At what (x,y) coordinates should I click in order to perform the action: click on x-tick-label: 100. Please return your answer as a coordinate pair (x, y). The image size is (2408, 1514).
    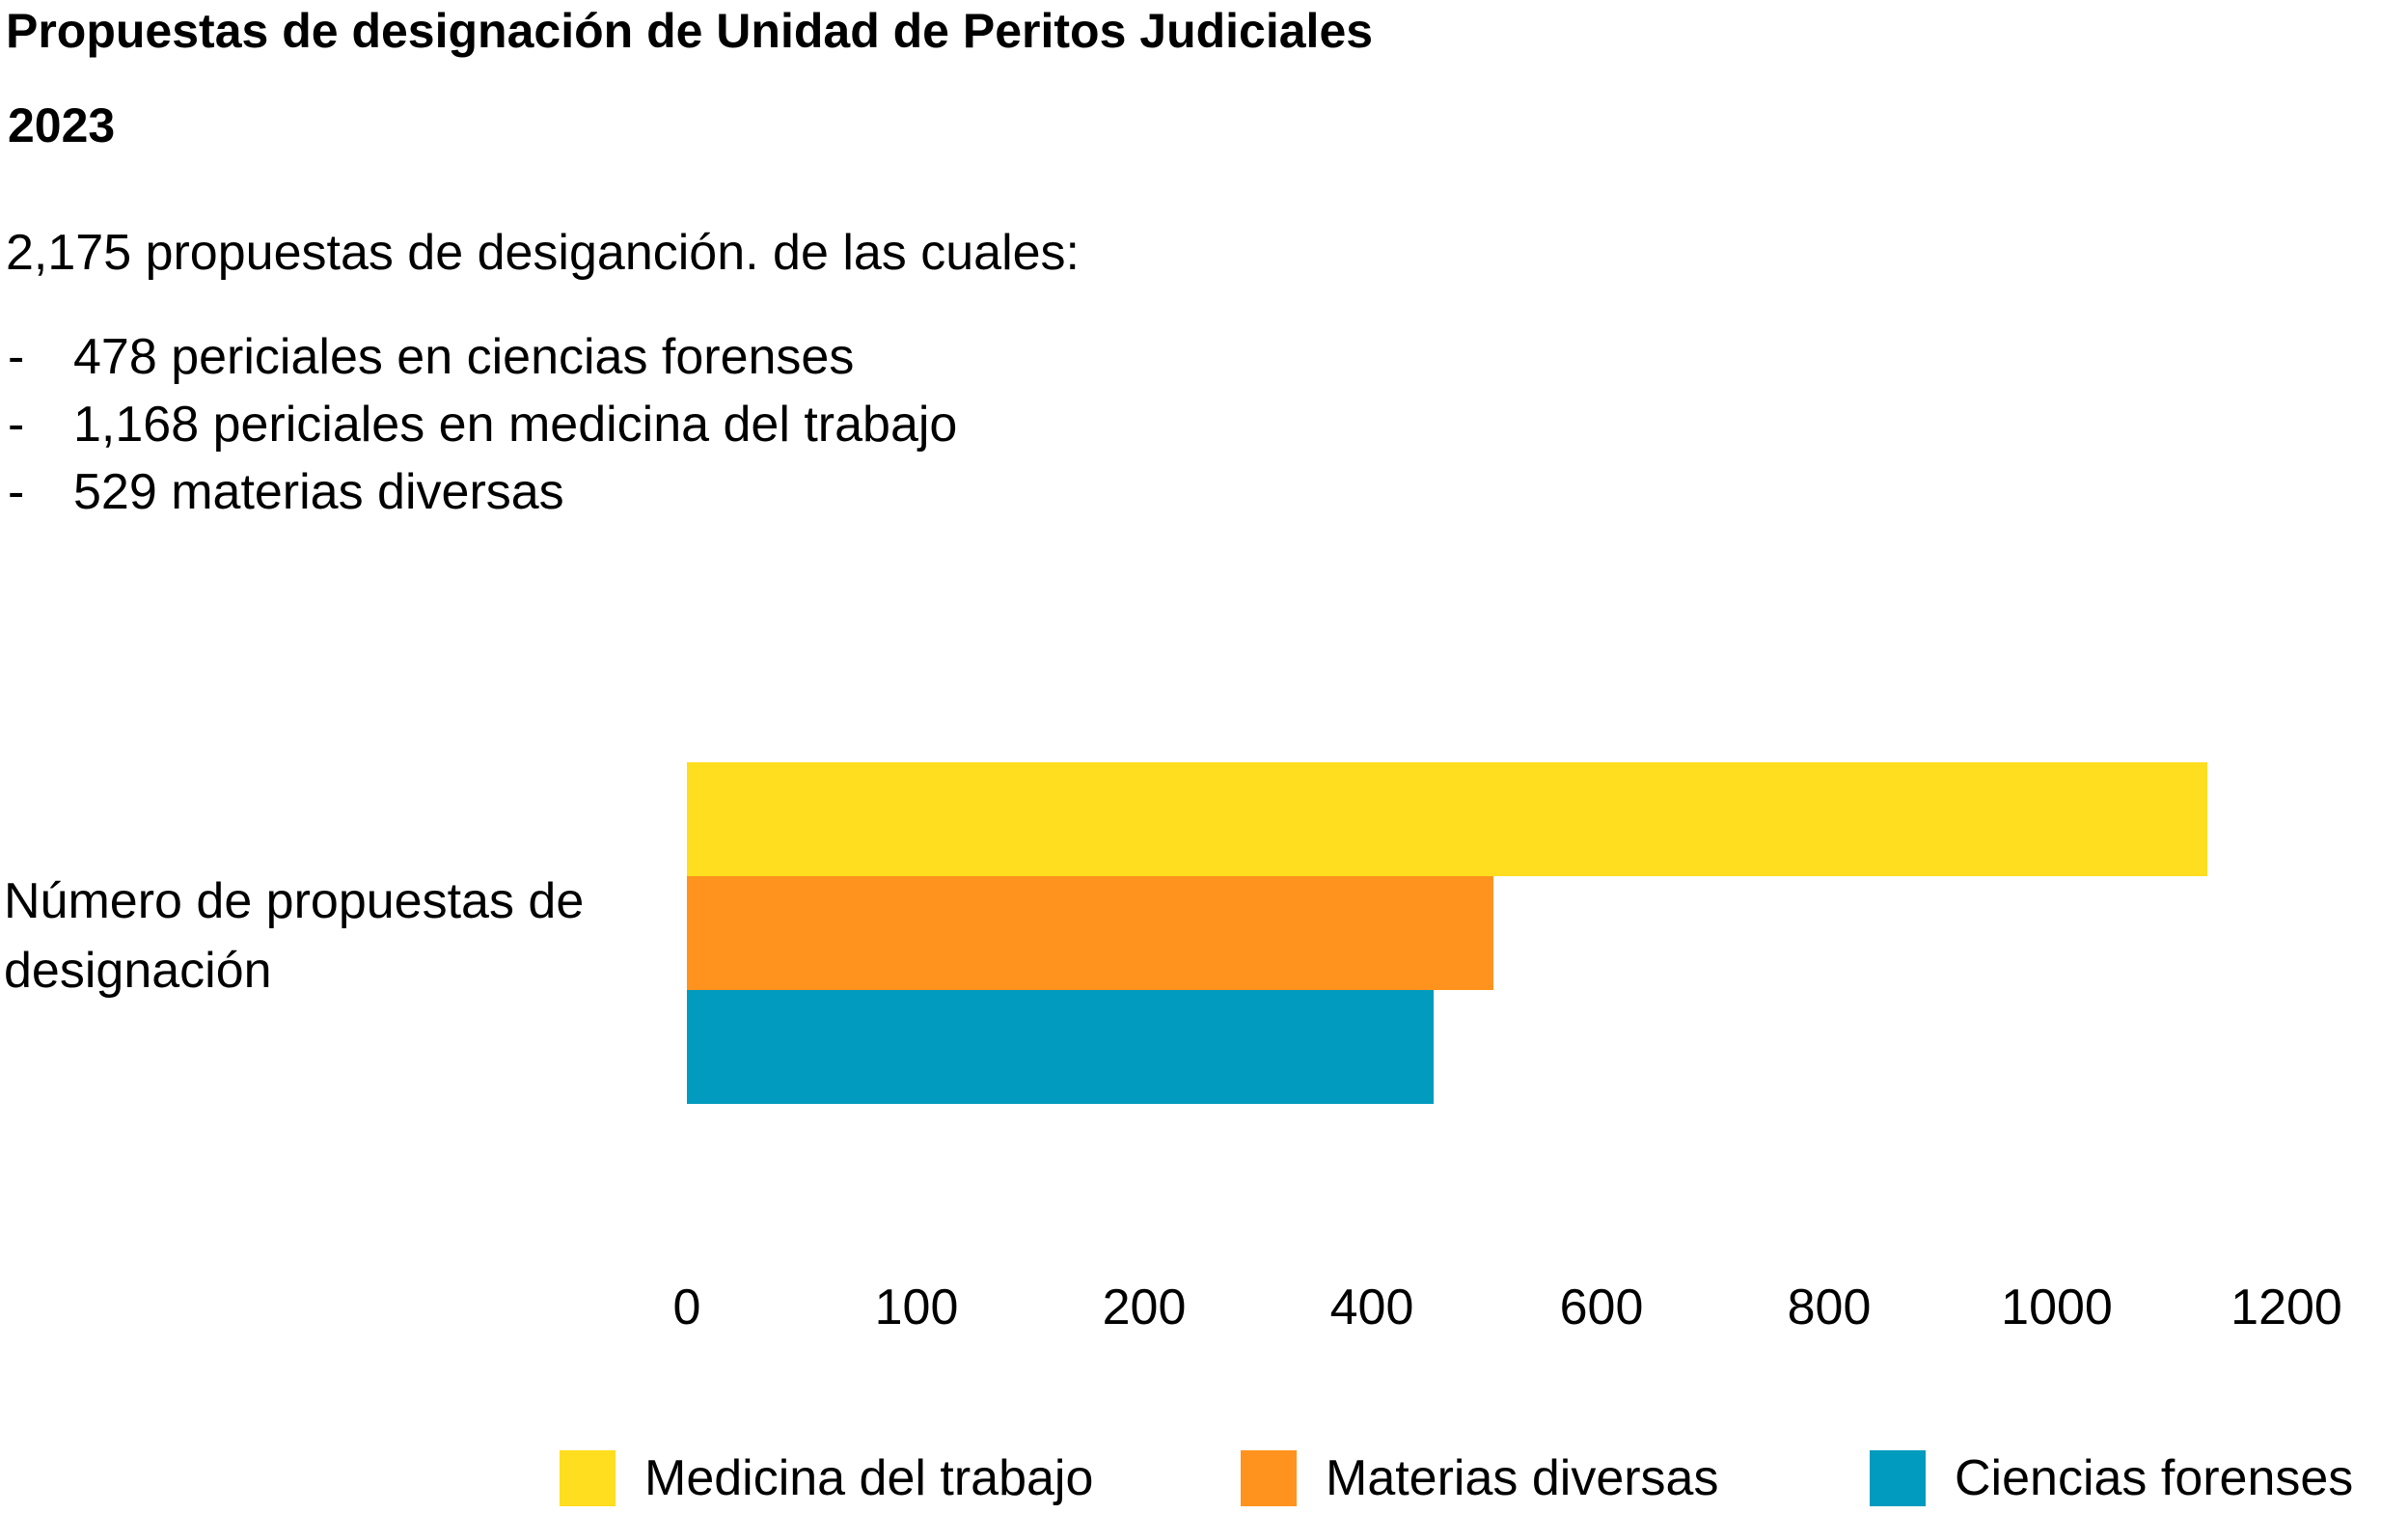
    Looking at the image, I should click on (917, 1307).